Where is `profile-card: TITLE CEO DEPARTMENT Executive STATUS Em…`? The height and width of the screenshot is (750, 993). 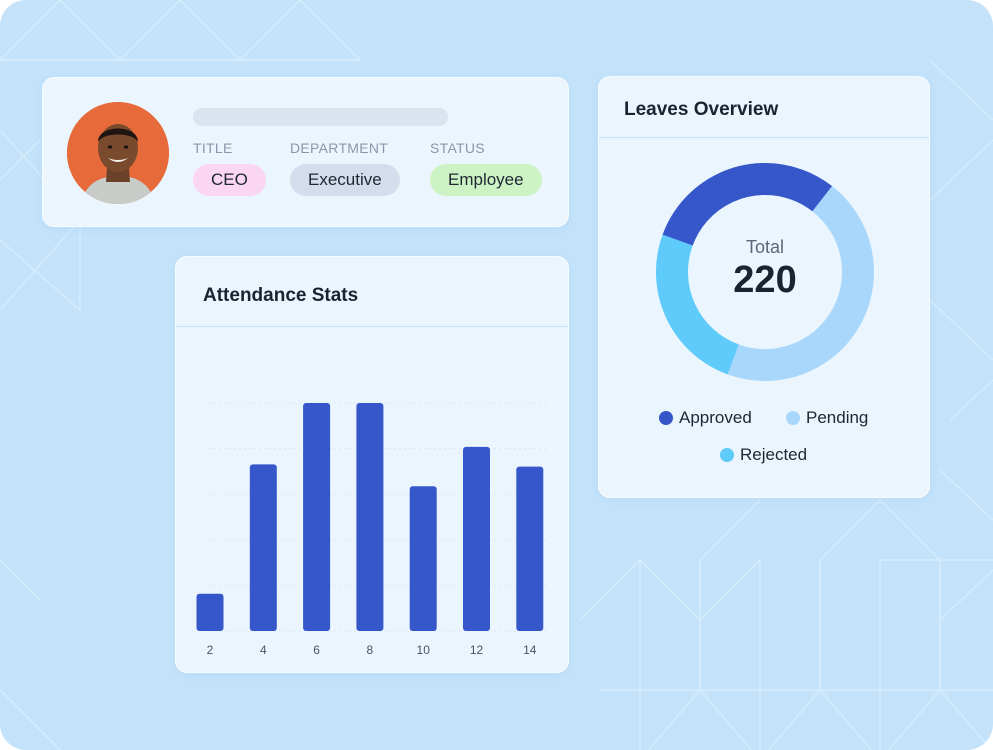
profile-card: TITLE CEO DEPARTMENT Executive STATUS Em… is located at coordinates (305, 152).